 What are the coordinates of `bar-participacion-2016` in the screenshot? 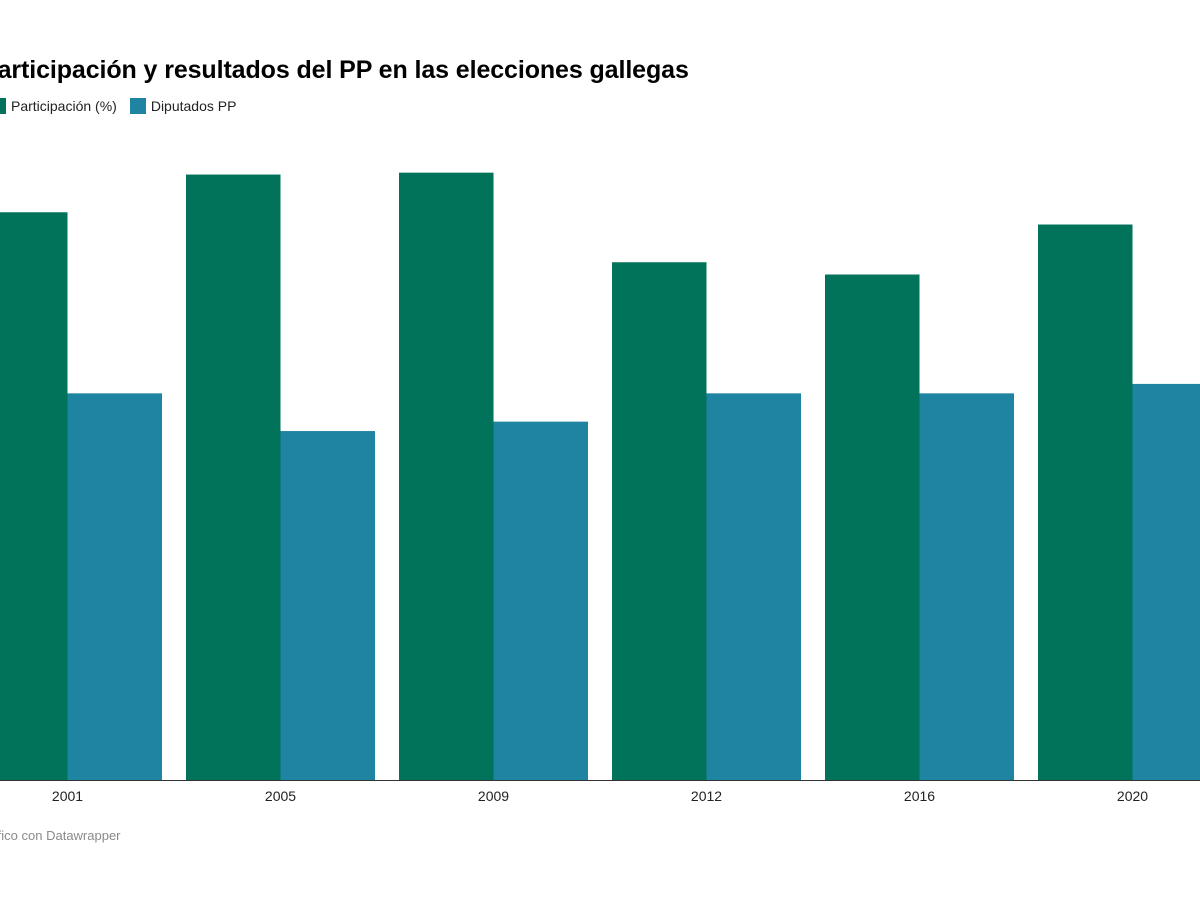 It's located at (872, 527).